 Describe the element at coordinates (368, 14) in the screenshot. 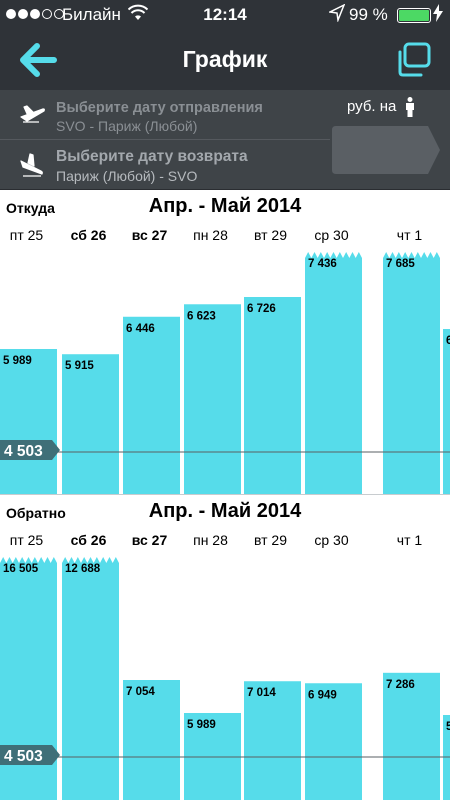

I see `battery-percent: 99 %` at that location.